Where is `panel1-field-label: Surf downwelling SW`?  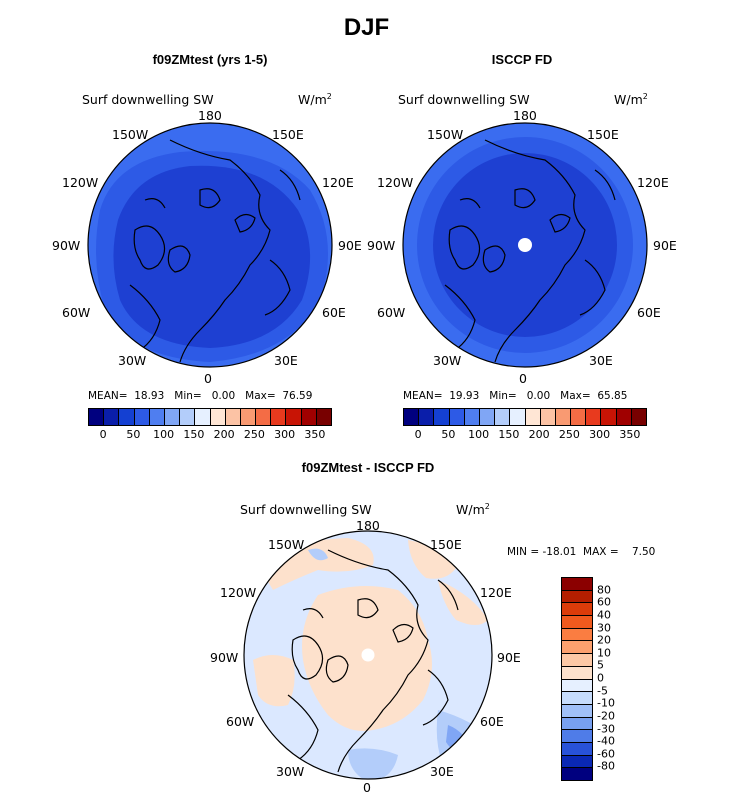 panel1-field-label: Surf downwelling SW is located at coordinates (148, 99).